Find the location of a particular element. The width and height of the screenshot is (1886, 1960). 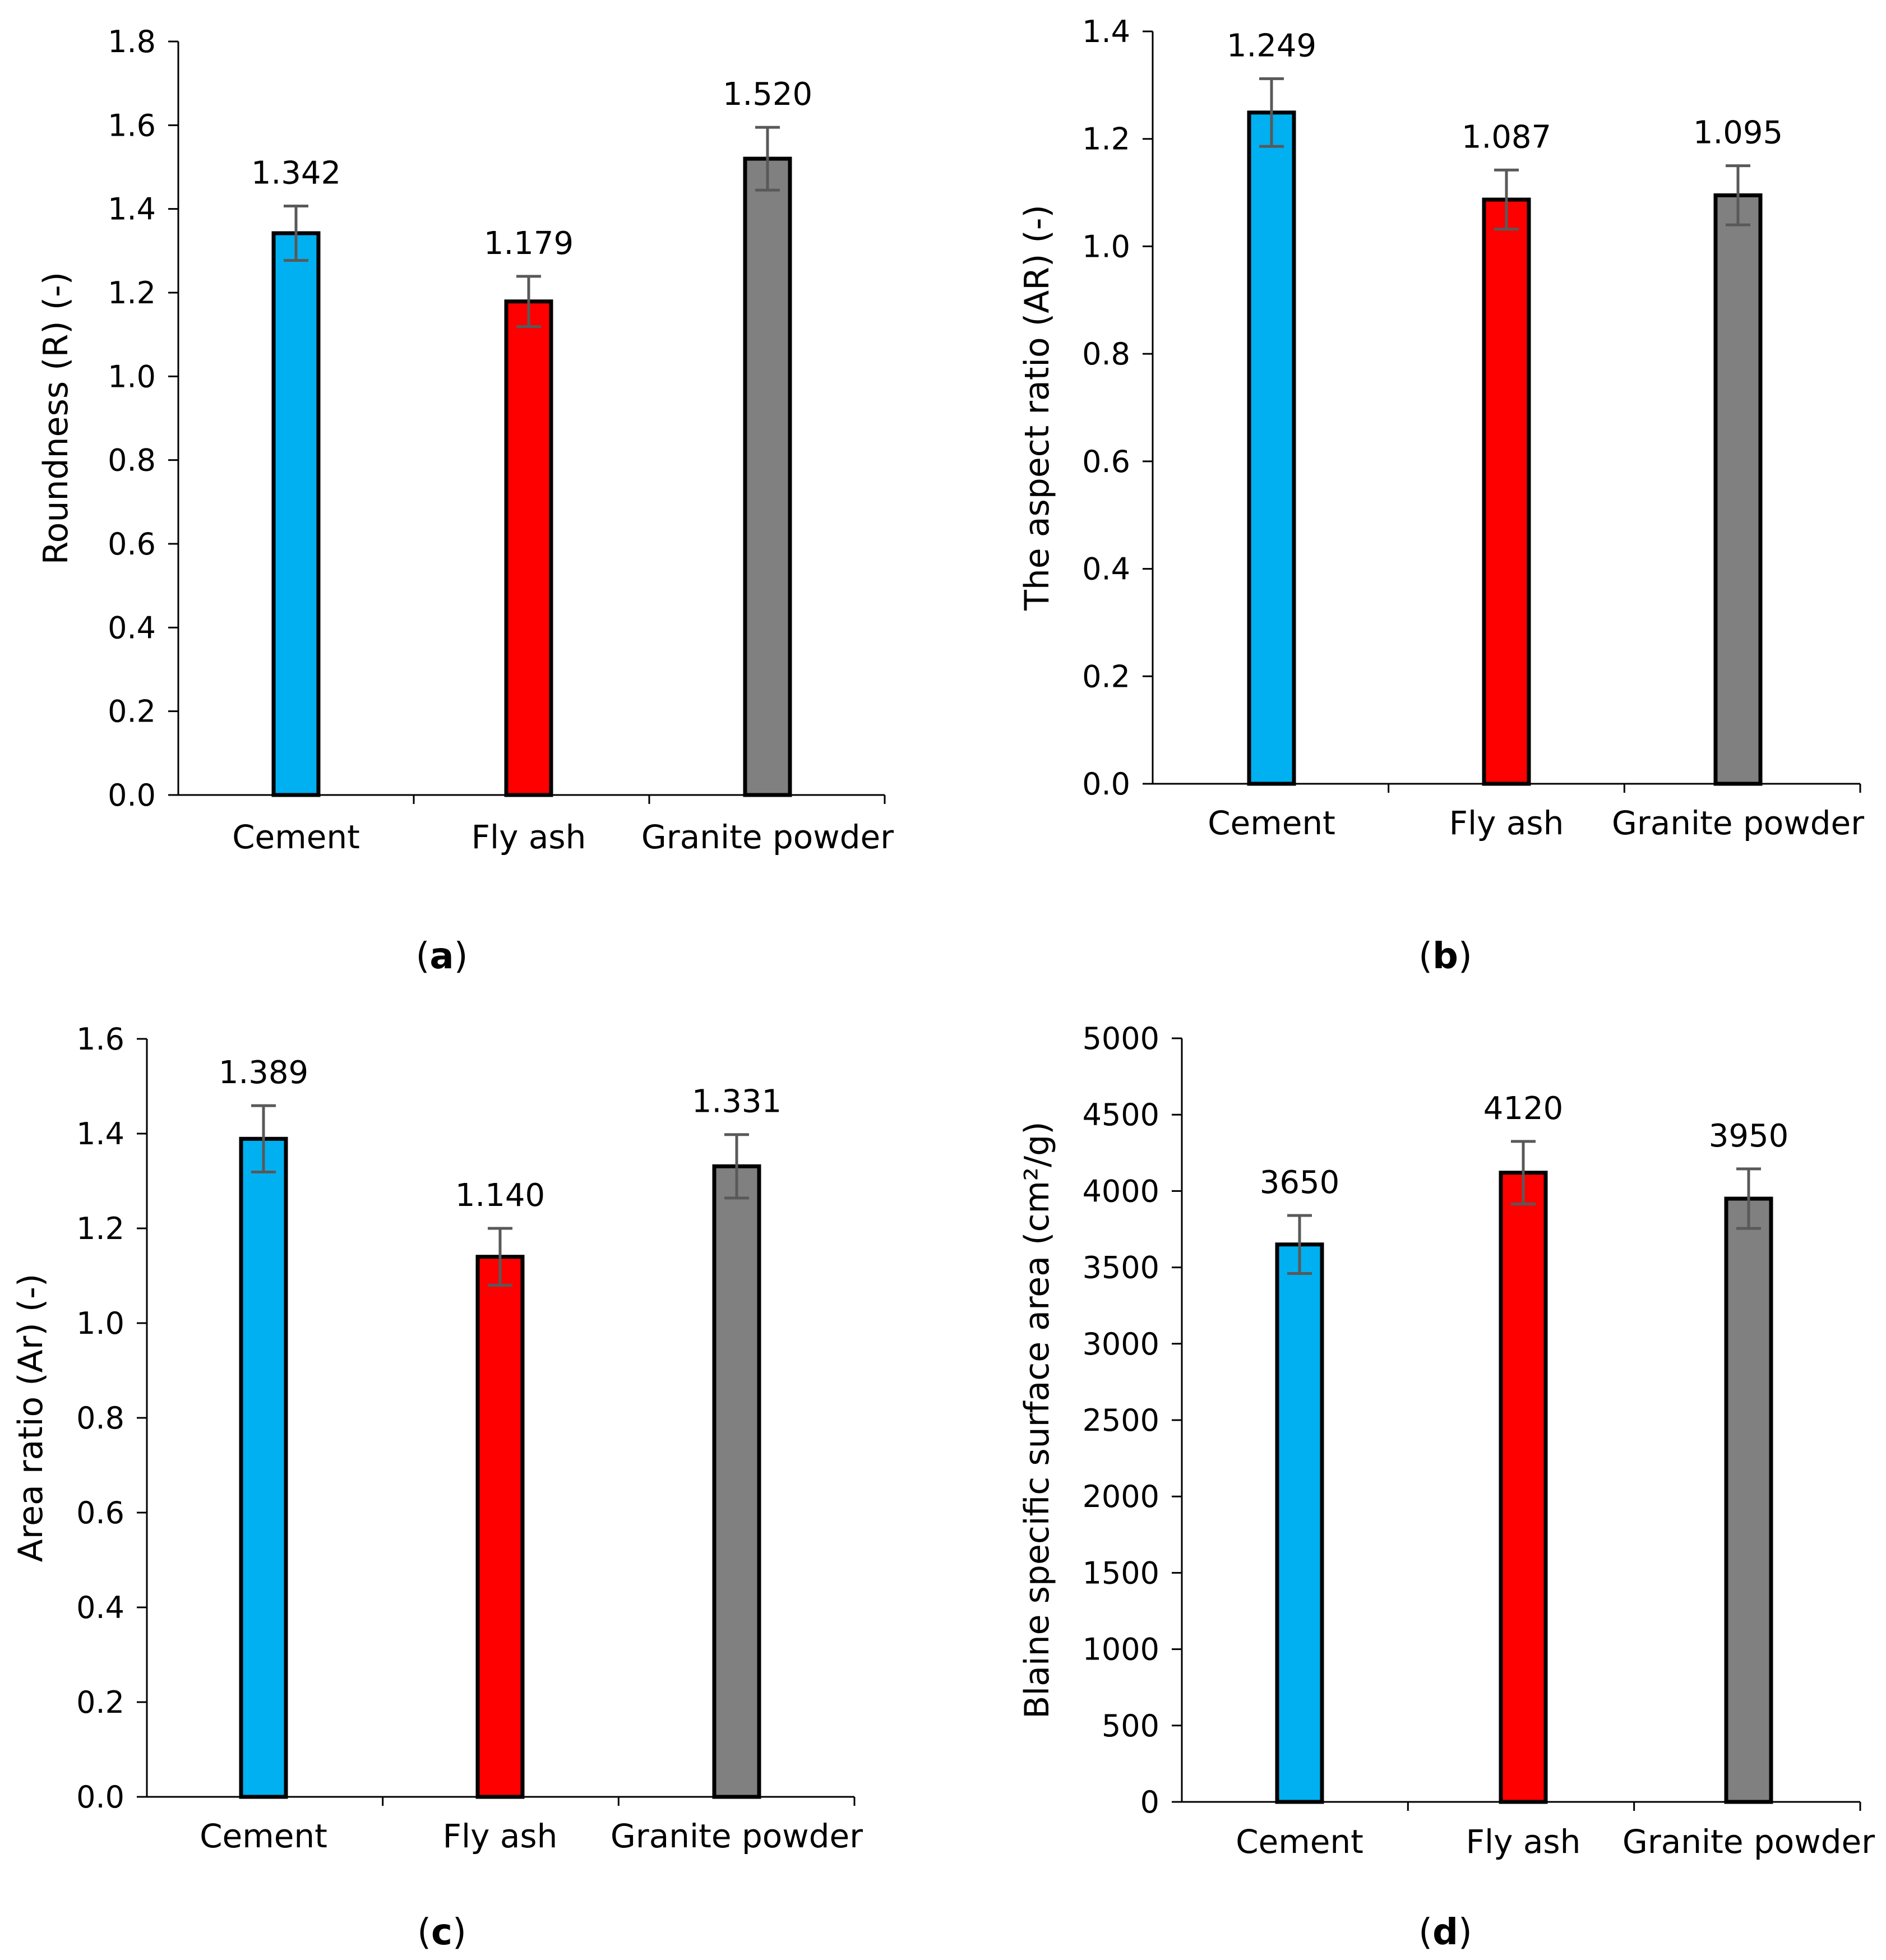

data-label: 1.342 is located at coordinates (296, 173).